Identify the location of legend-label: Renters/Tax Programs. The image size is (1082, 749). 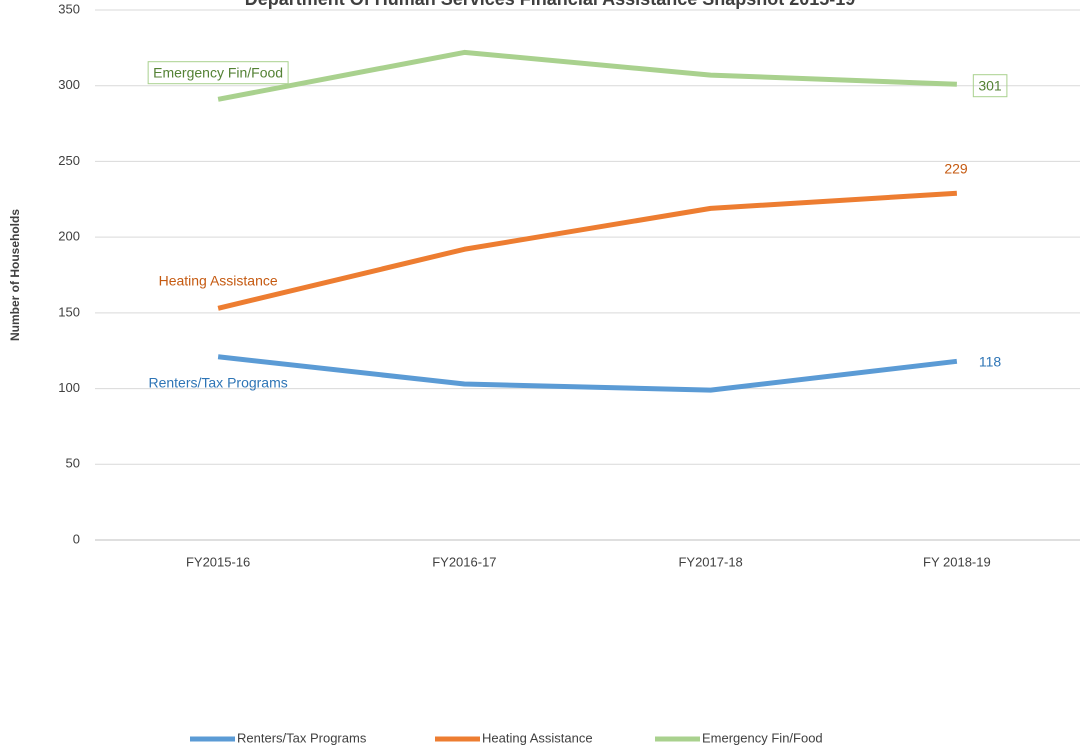
(302, 737).